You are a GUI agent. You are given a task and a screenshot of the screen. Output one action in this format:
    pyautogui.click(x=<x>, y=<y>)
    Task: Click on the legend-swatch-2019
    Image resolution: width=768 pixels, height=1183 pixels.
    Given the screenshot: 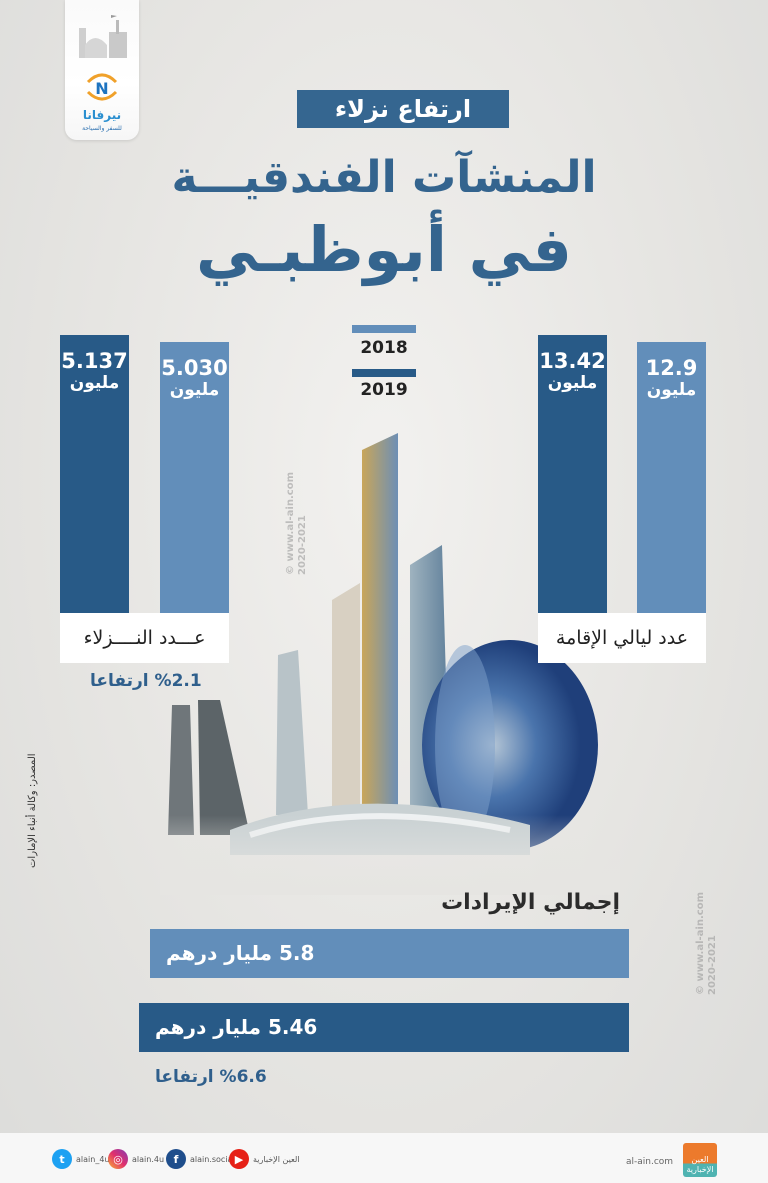 What is the action you would take?
    pyautogui.click(x=384, y=373)
    